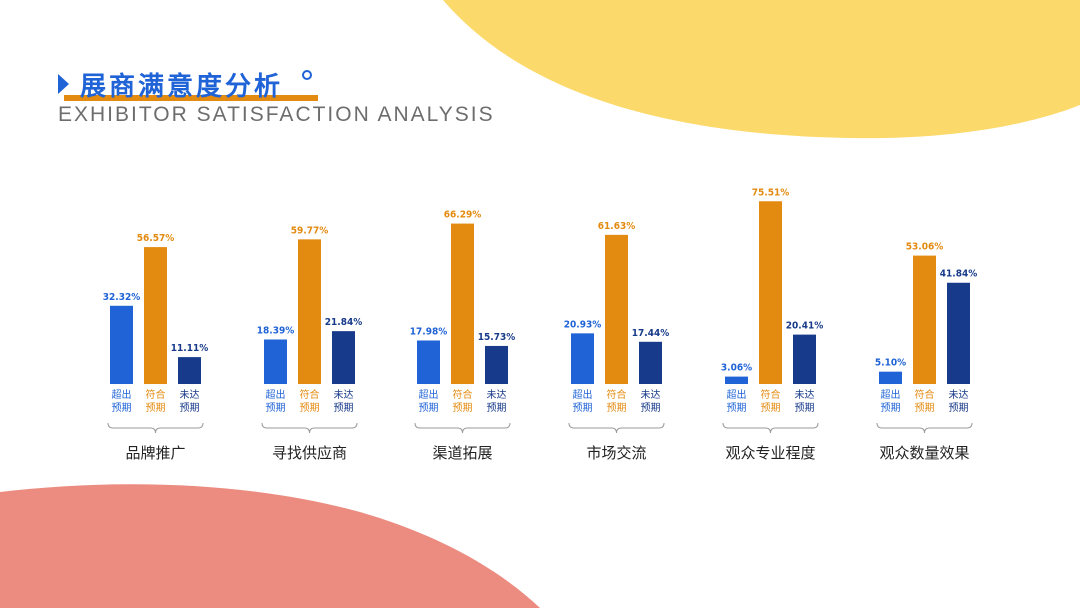 The width and height of the screenshot is (1080, 608). Describe the element at coordinates (270, 546) in the screenshot. I see `salmon-blob` at that location.